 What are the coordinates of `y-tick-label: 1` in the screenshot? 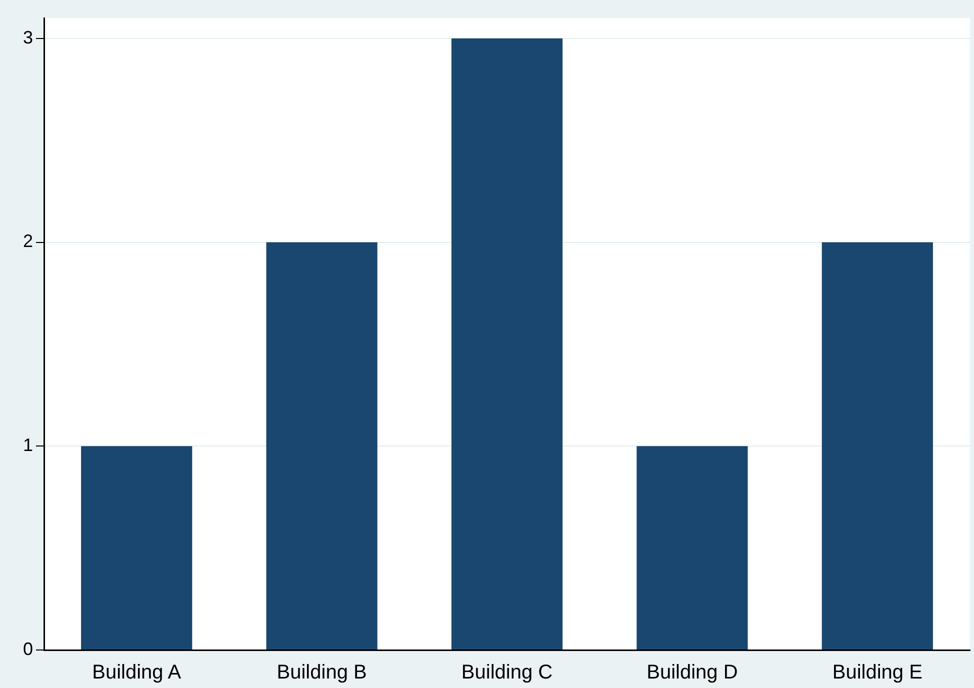 It's located at (28, 445).